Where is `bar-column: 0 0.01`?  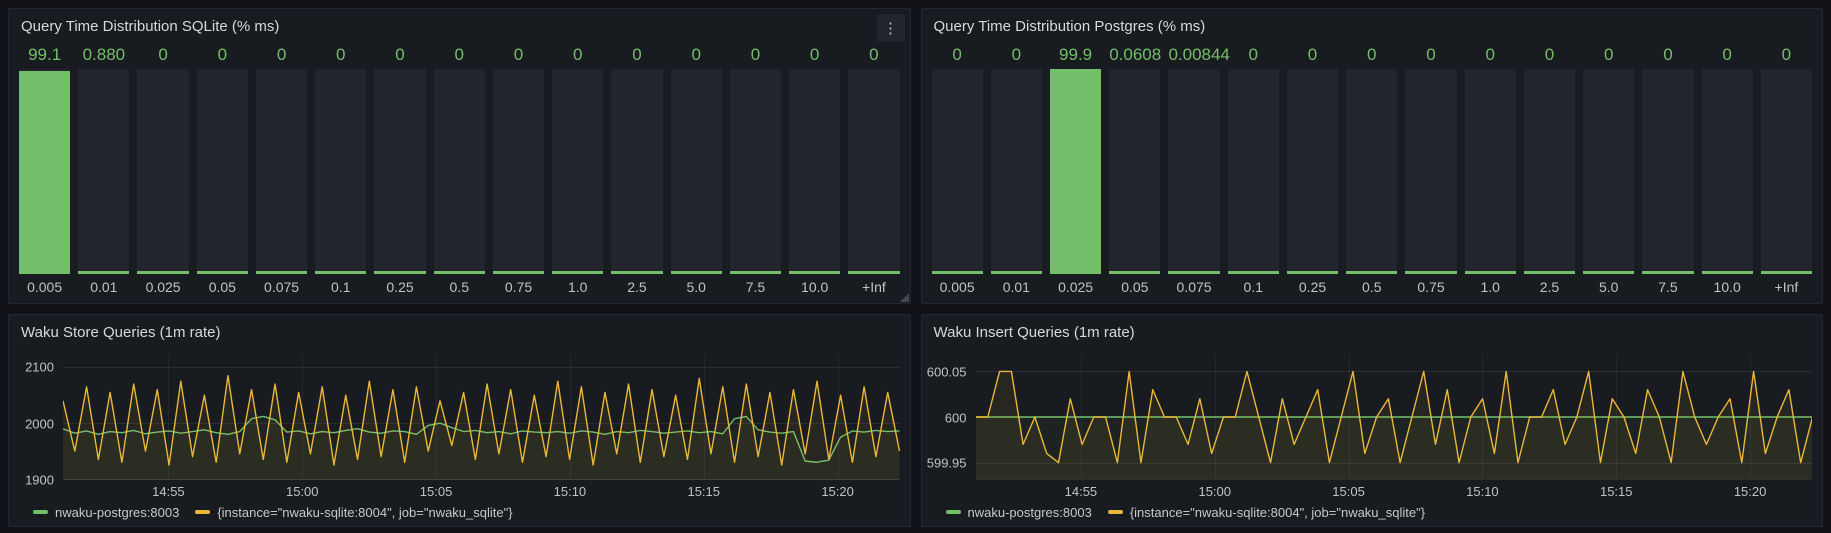
bar-column: 0 0.01 is located at coordinates (1016, 171).